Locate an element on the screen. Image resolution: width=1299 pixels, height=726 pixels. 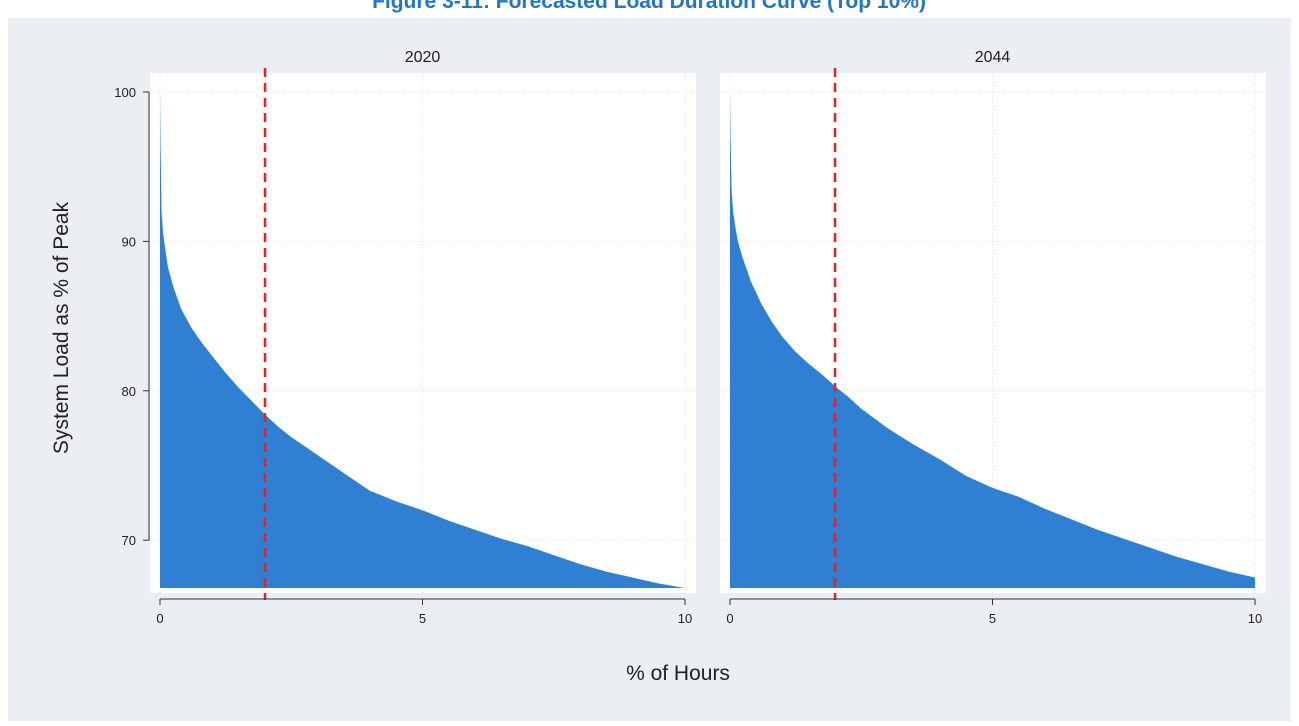
y-tick-label: 90 is located at coordinates (129, 241).